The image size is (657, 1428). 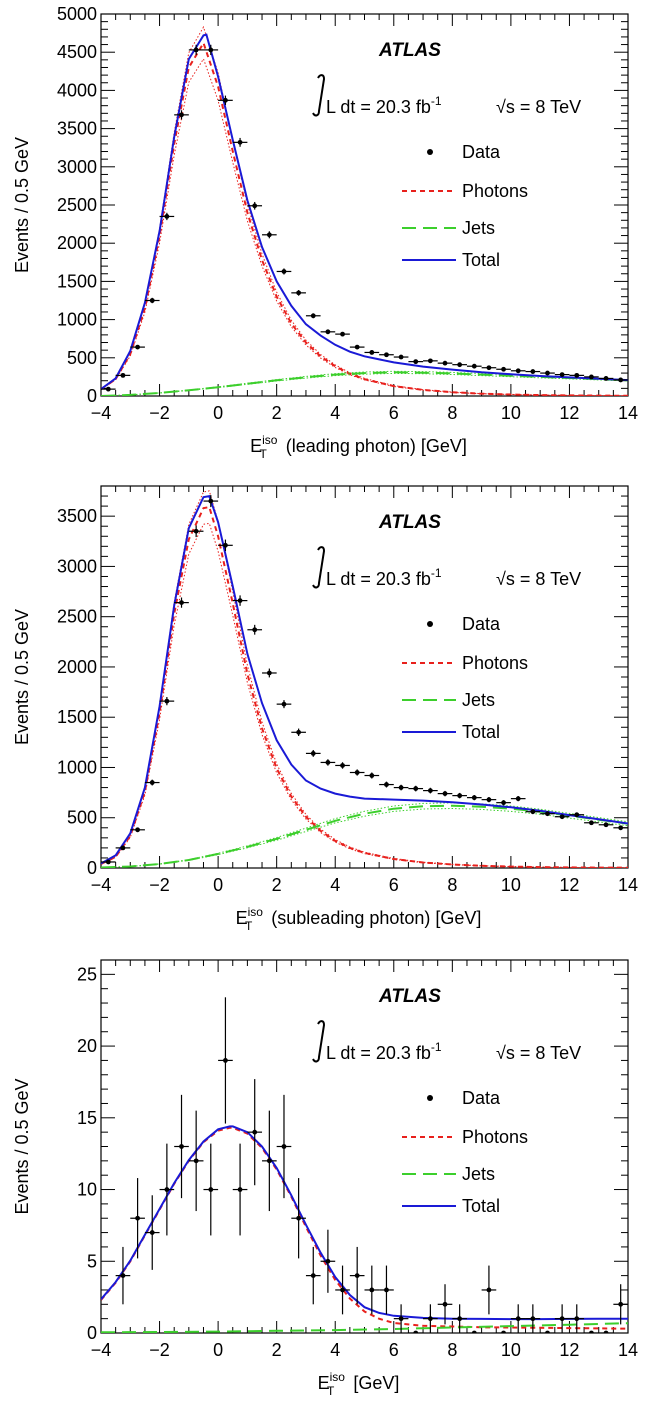 I want to click on y-tick-label: 2000, so click(x=77, y=243).